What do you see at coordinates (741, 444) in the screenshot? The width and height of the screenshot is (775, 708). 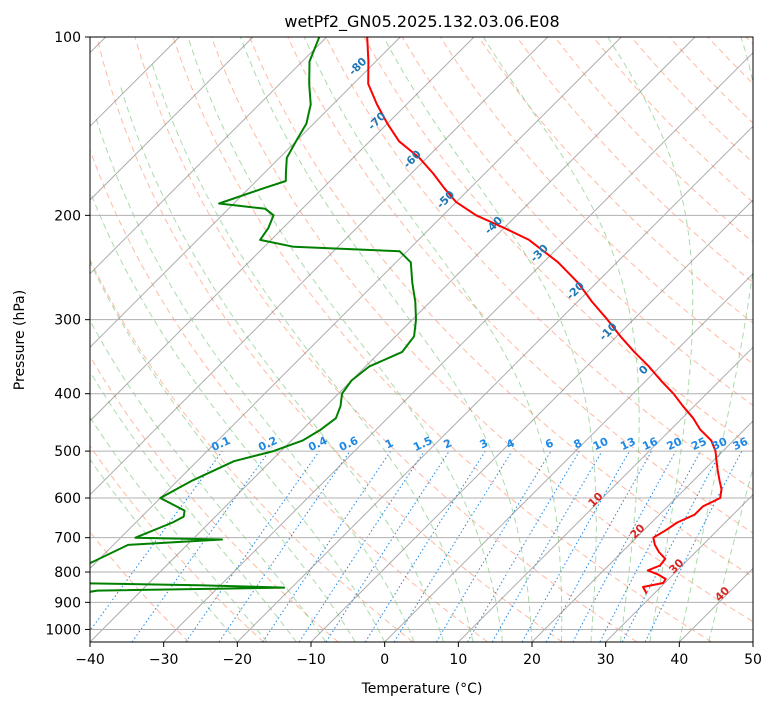 I see `mixing-ratio-label: 36` at bounding box center [741, 444].